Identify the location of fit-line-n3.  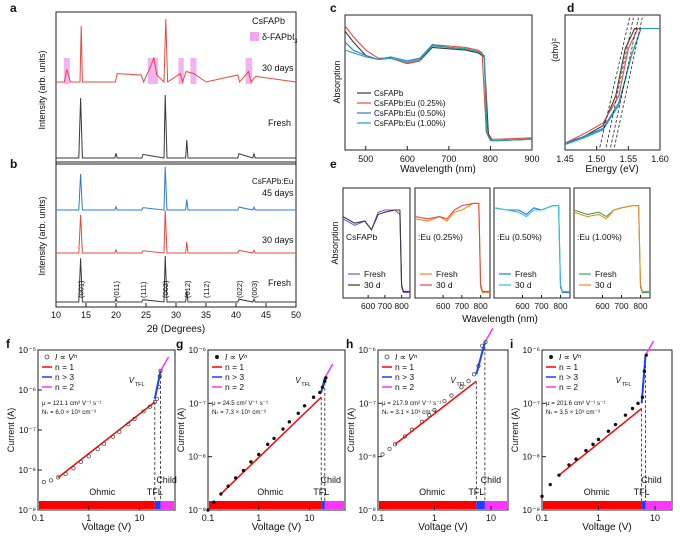
(157, 385).